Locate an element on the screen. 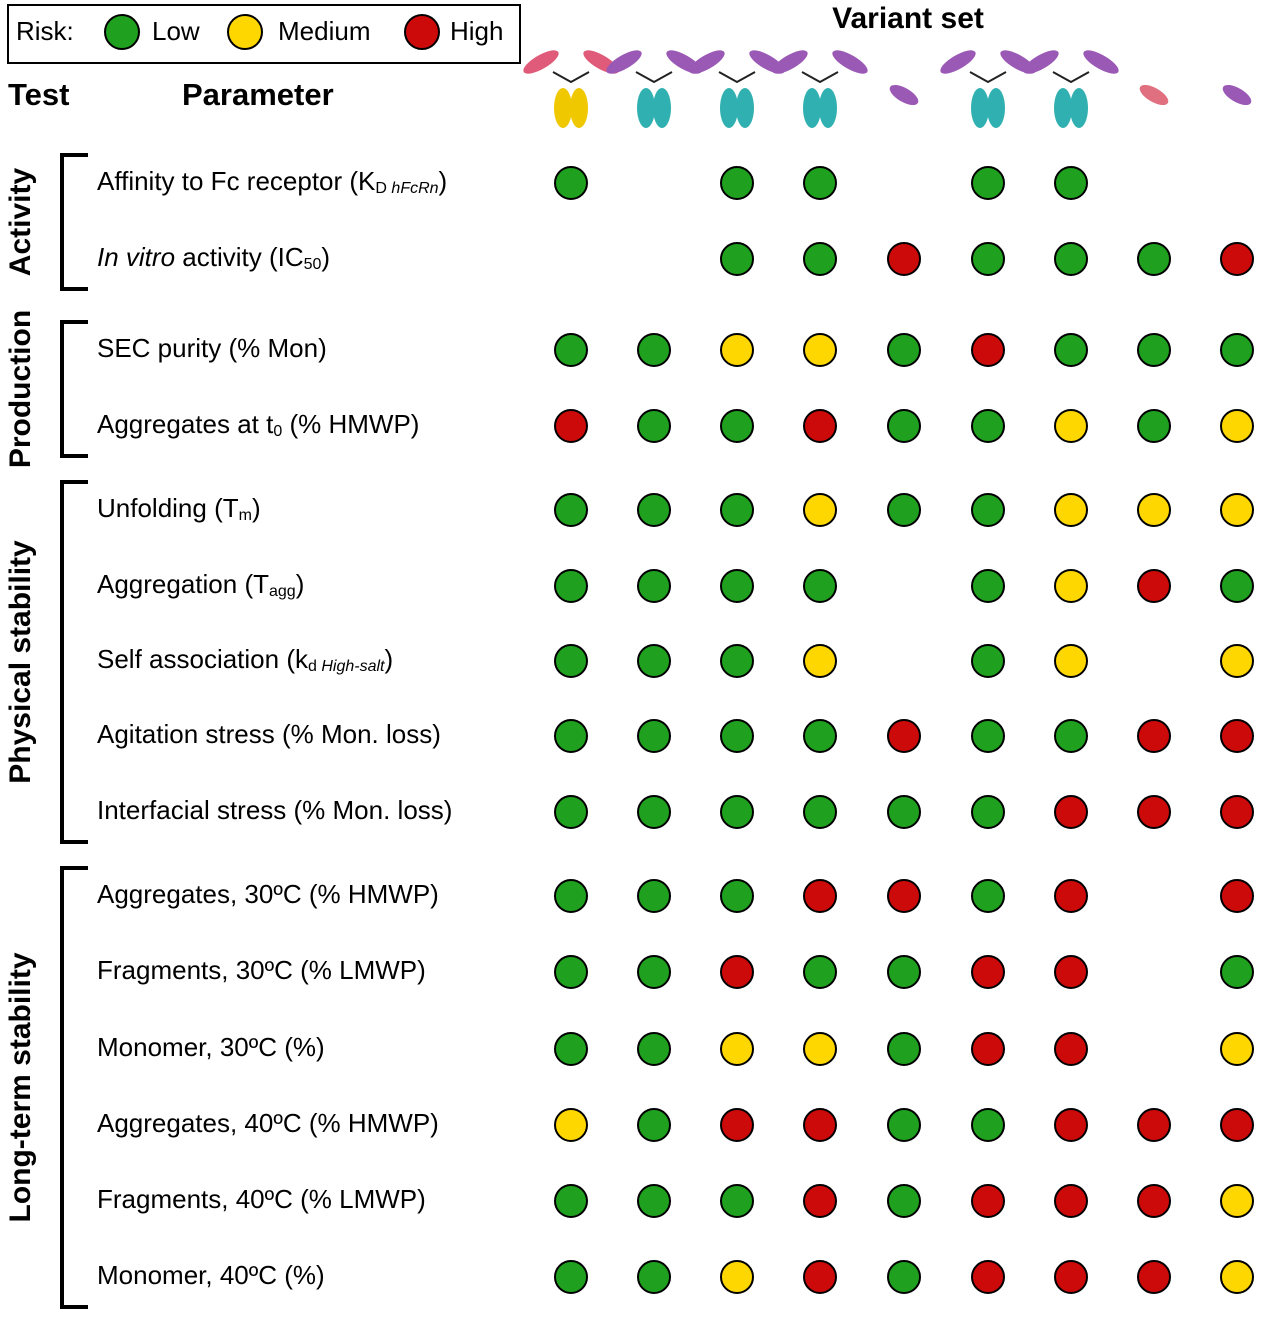 The image size is (1263, 1320). parameter-label: Aggregates at t0 (% HMWP) is located at coordinates (258, 424).